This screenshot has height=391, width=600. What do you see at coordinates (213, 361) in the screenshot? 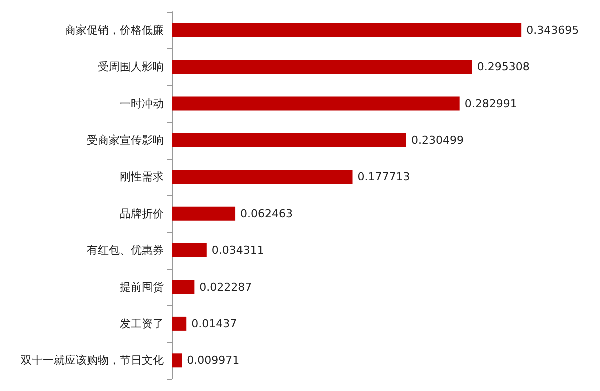
I see `data-label: 0.009971` at bounding box center [213, 361].